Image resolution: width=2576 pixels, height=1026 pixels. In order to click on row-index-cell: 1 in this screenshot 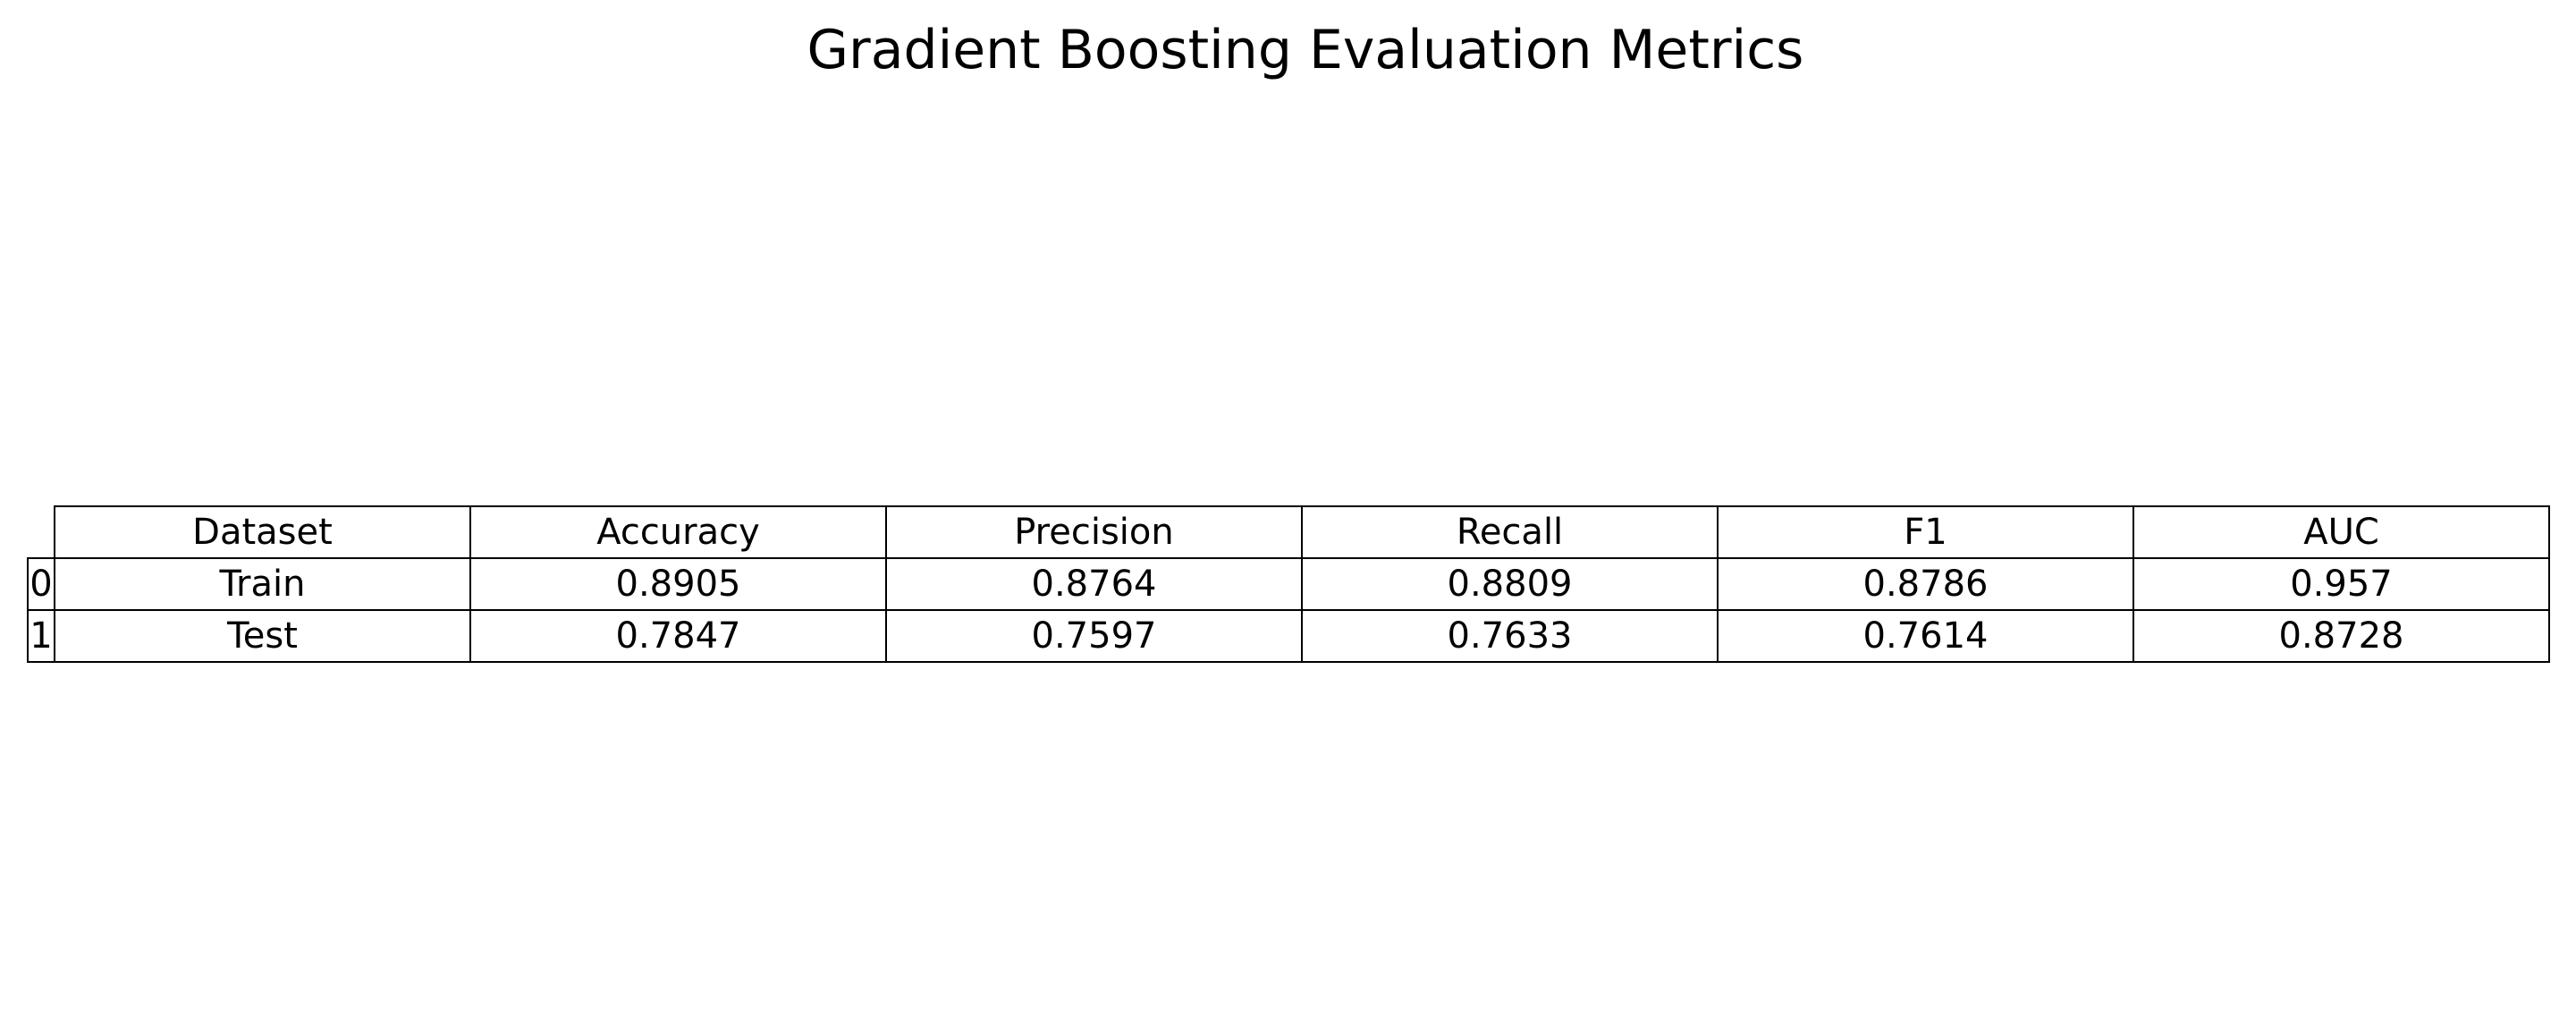, I will do `click(41, 636)`.